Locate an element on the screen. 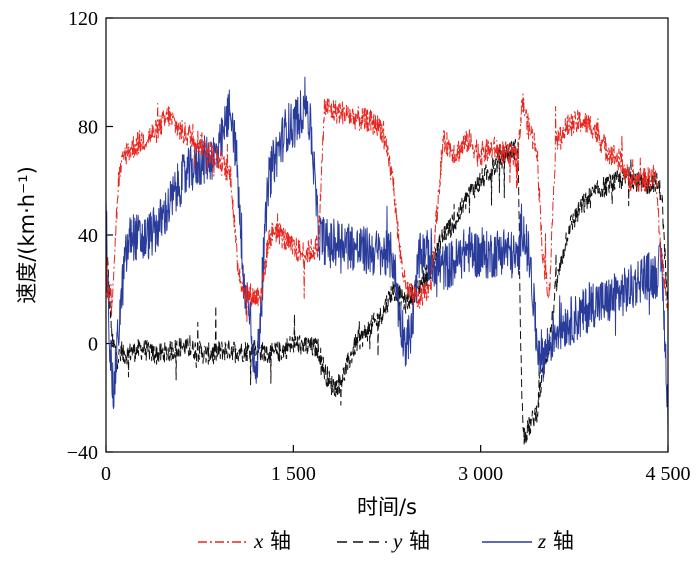 The width and height of the screenshot is (700, 564). x-axis-label: 时间/s is located at coordinates (387, 507).